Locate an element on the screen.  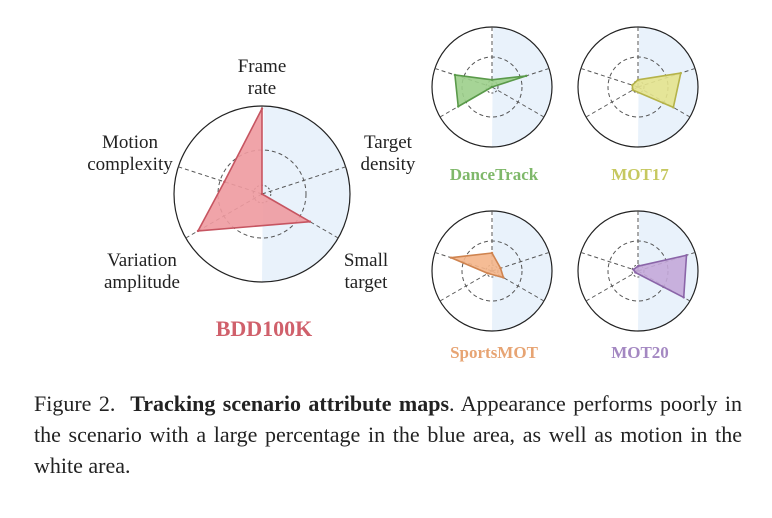
chart-title-bdd100k: BDD100K is located at coordinates (264, 328).